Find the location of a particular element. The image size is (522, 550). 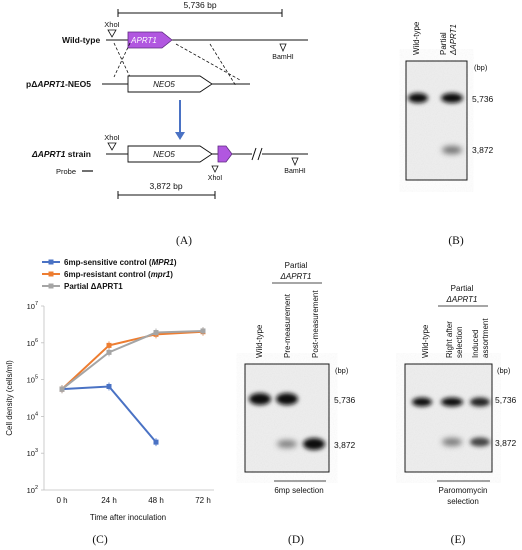

aprt1-gene-label: APRT1 is located at coordinates (143, 40).